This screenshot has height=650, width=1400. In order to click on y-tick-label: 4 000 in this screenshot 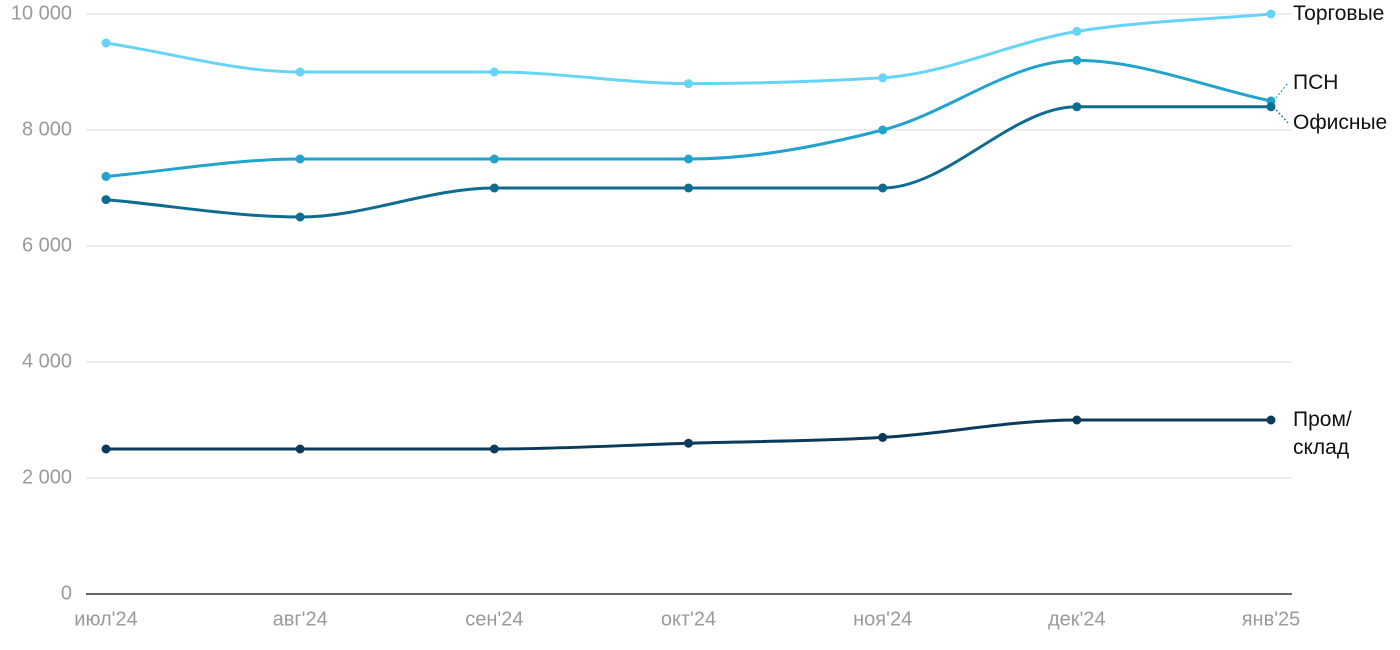, I will do `click(47, 361)`.